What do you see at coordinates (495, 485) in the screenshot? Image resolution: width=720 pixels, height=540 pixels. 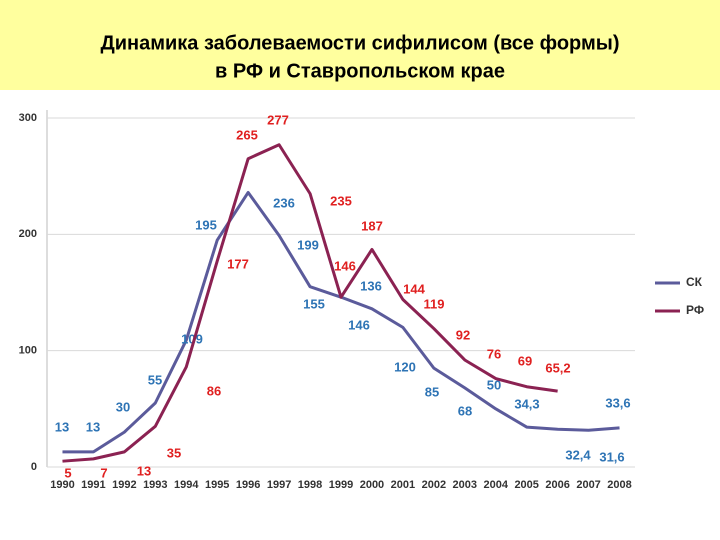 I see `x-tick-label: 2004` at bounding box center [495, 485].